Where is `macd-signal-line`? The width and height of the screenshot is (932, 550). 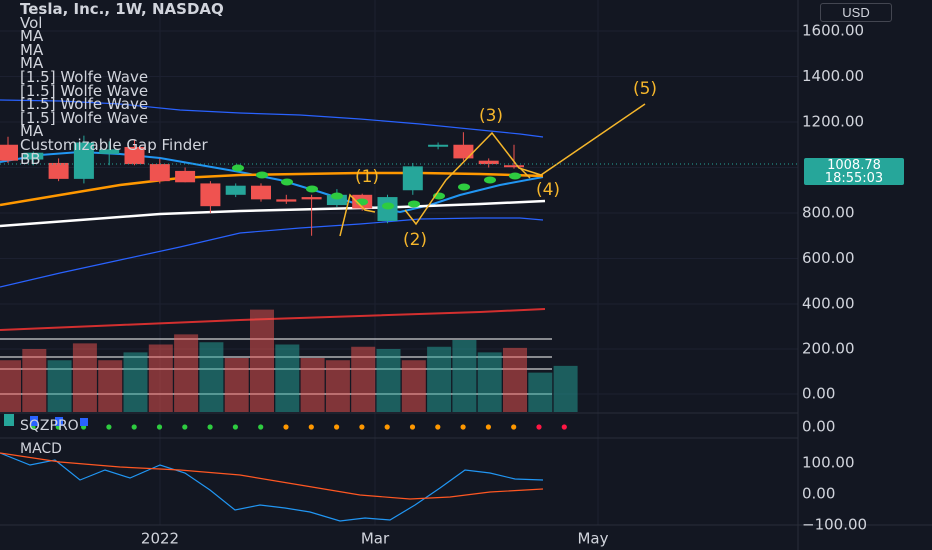
macd-signal-line is located at coordinates (272, 476).